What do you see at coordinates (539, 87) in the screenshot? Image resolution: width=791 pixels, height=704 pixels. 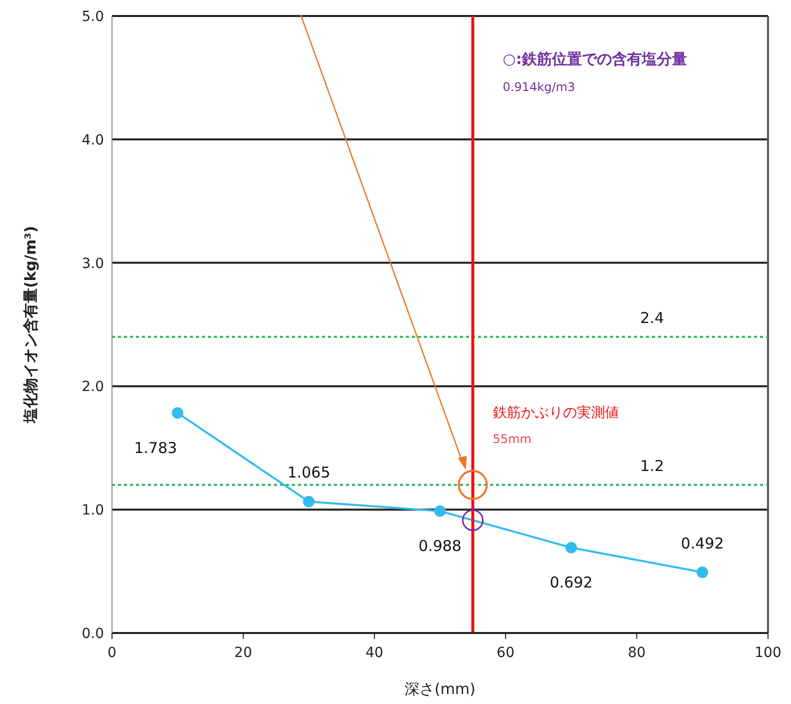 I see `annotation: 0.914kg/m3` at bounding box center [539, 87].